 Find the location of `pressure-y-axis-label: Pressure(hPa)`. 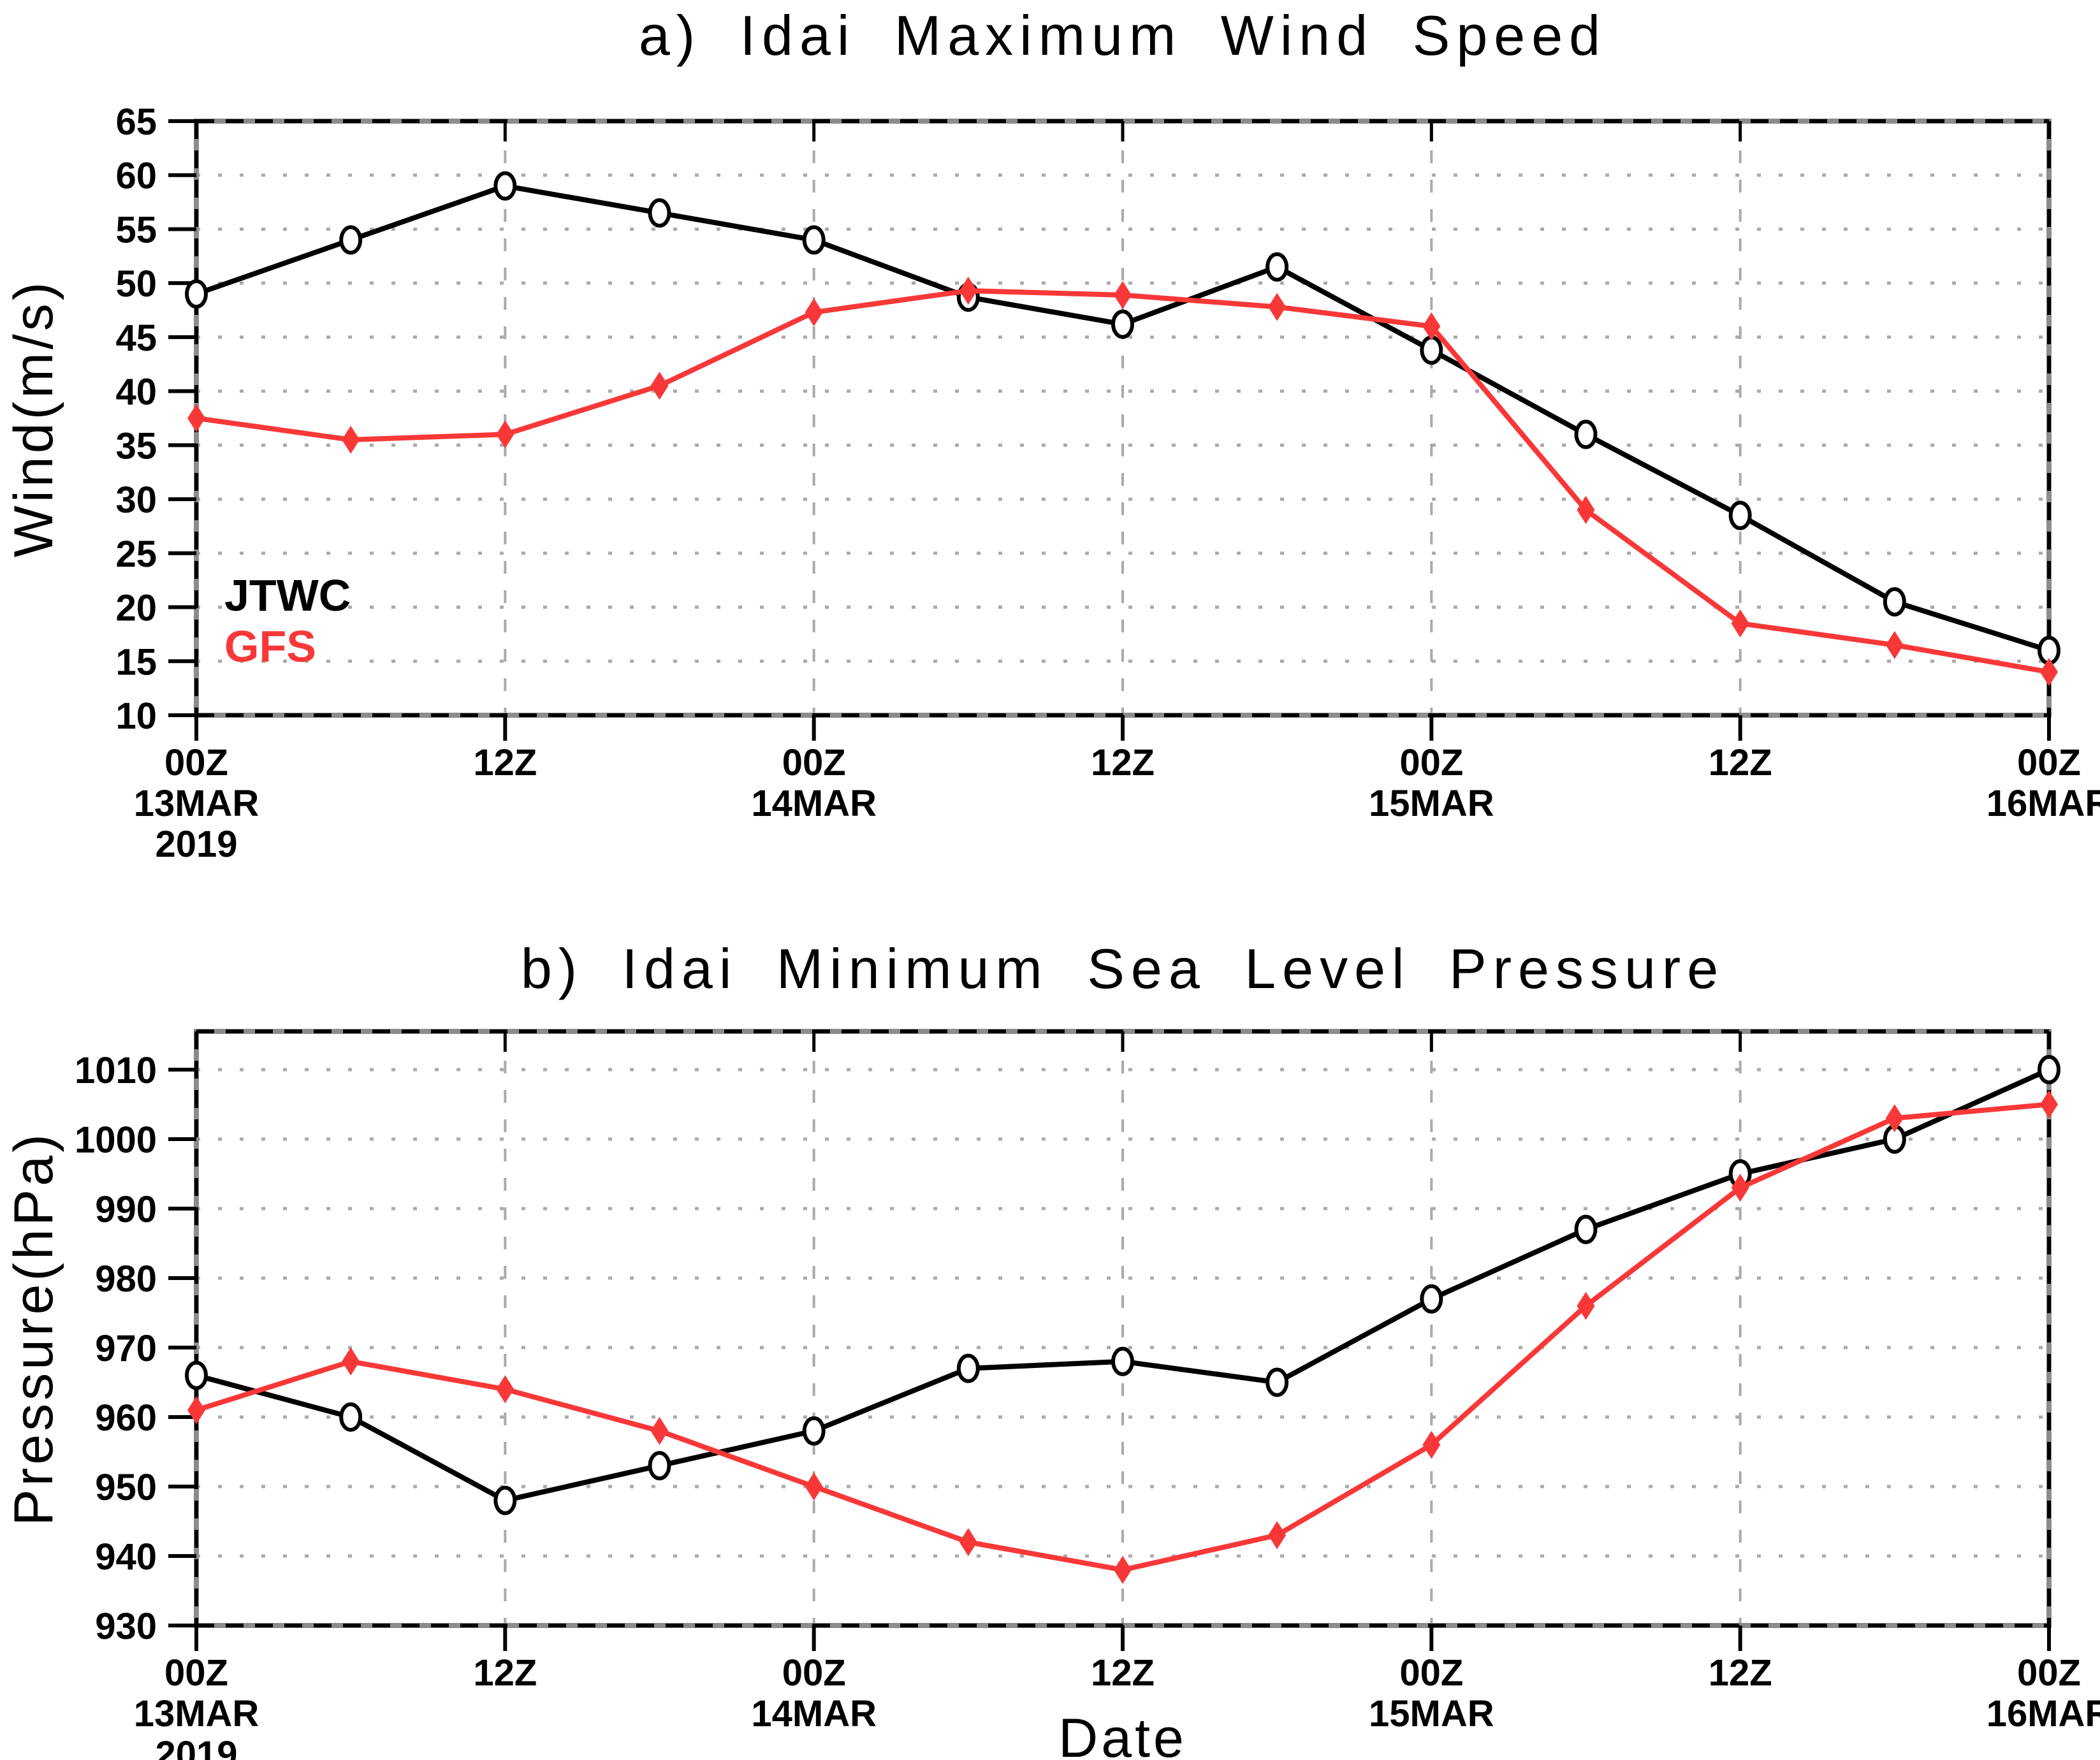

pressure-y-axis-label: Pressure(hPa) is located at coordinates (33, 1328).